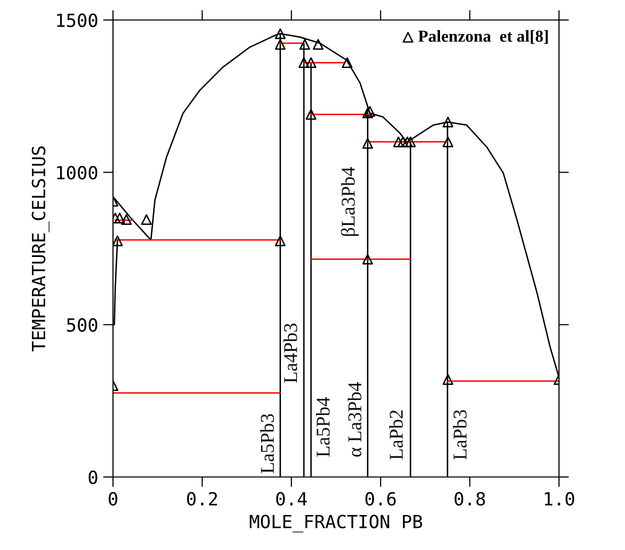  I want to click on y-tick-label: 1000, so click(77, 173).